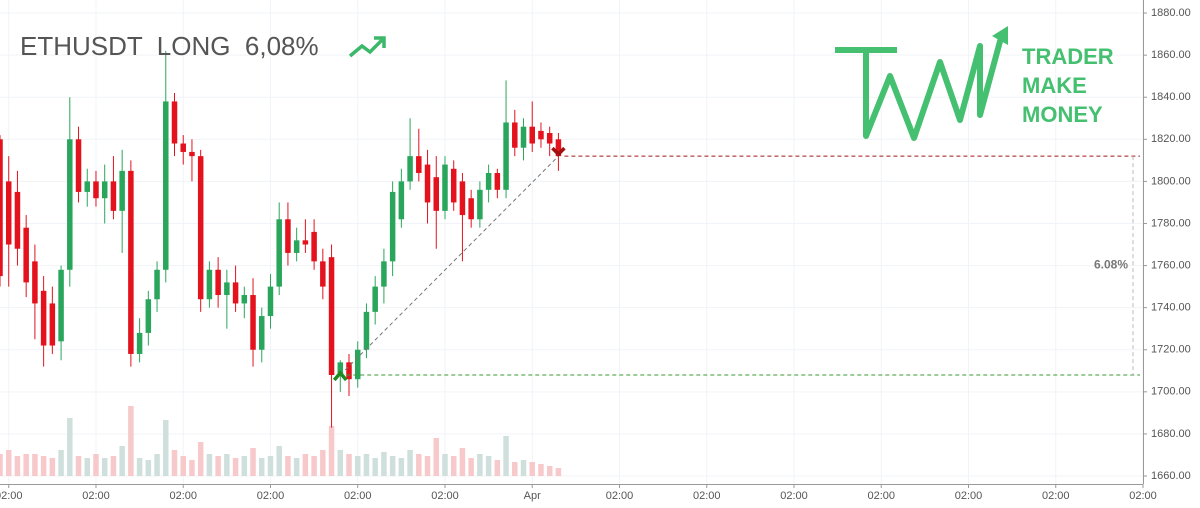  Describe the element at coordinates (281, 441) in the screenshot. I see `volume` at that location.